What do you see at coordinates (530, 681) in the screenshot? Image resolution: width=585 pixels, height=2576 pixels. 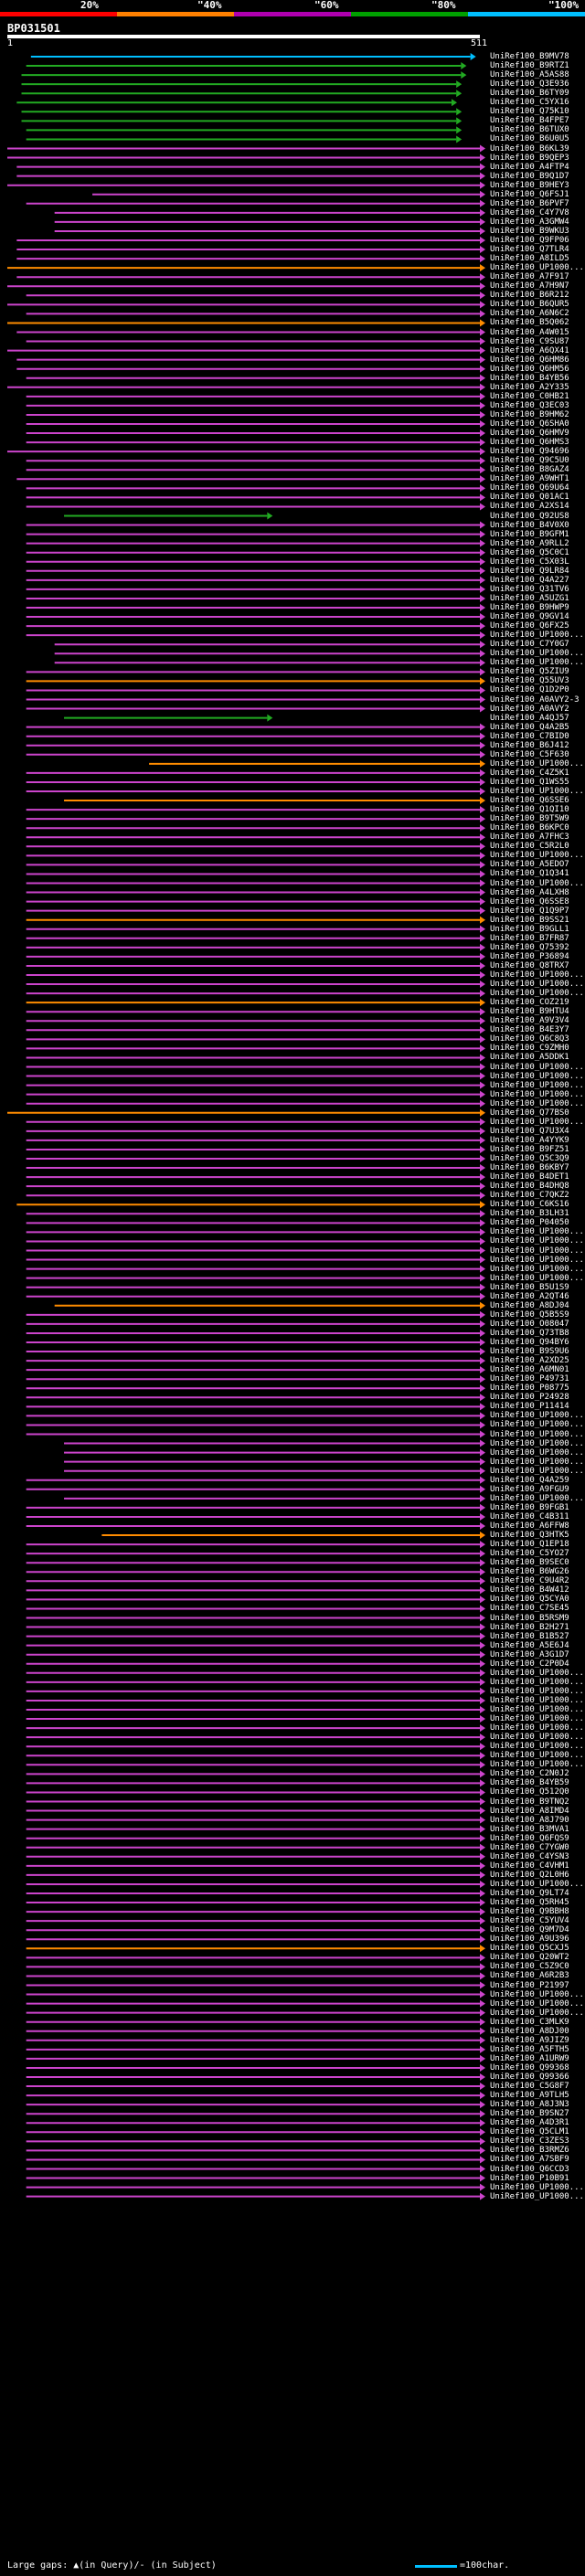 I see `hit-label: UniRef100_Q55UV3` at bounding box center [530, 681].